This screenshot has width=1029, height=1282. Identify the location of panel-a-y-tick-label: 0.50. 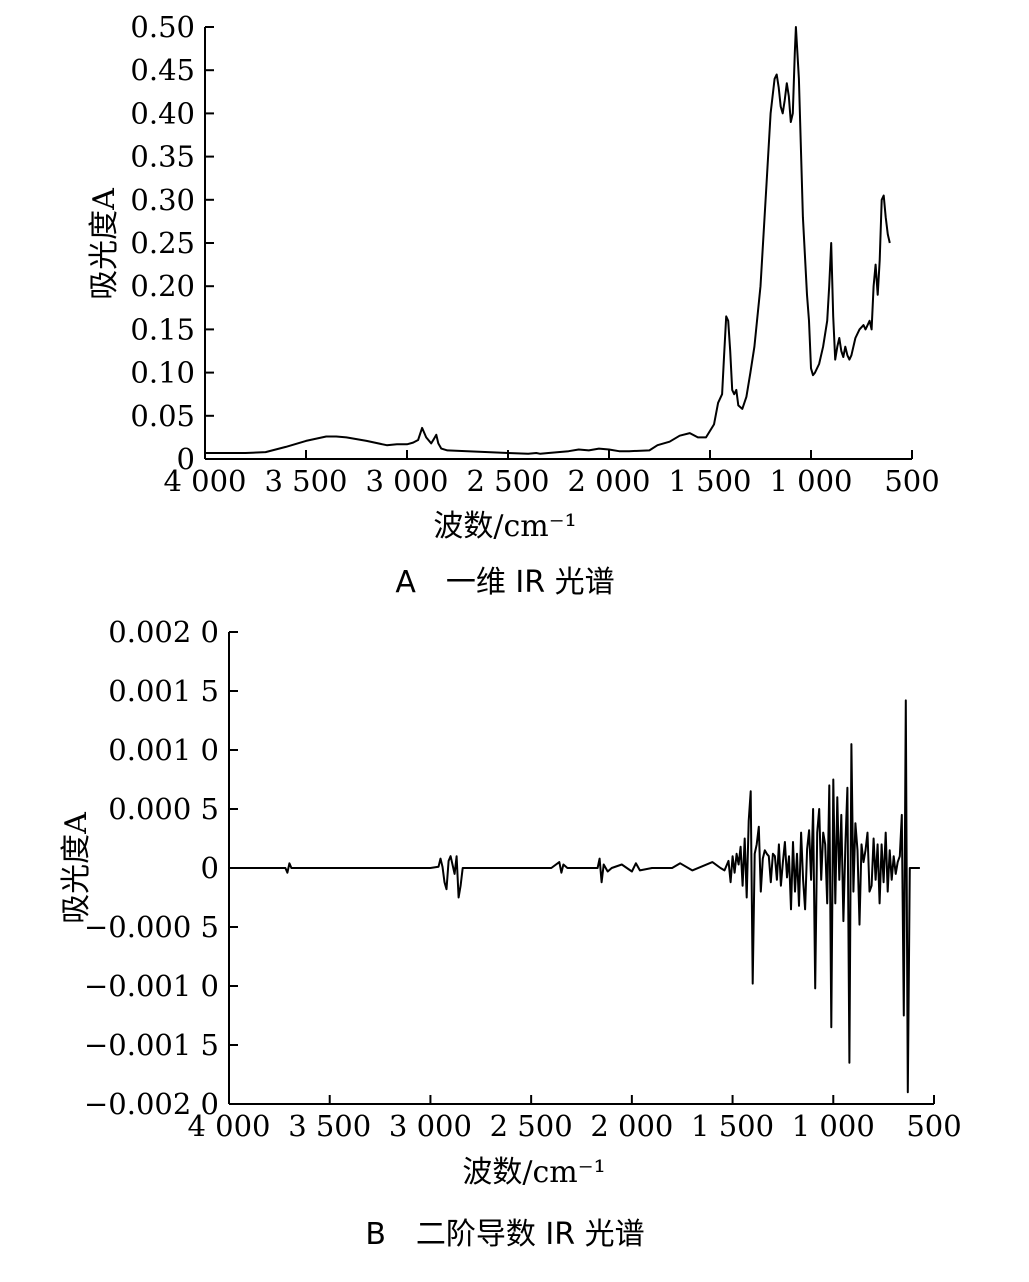
(162, 27).